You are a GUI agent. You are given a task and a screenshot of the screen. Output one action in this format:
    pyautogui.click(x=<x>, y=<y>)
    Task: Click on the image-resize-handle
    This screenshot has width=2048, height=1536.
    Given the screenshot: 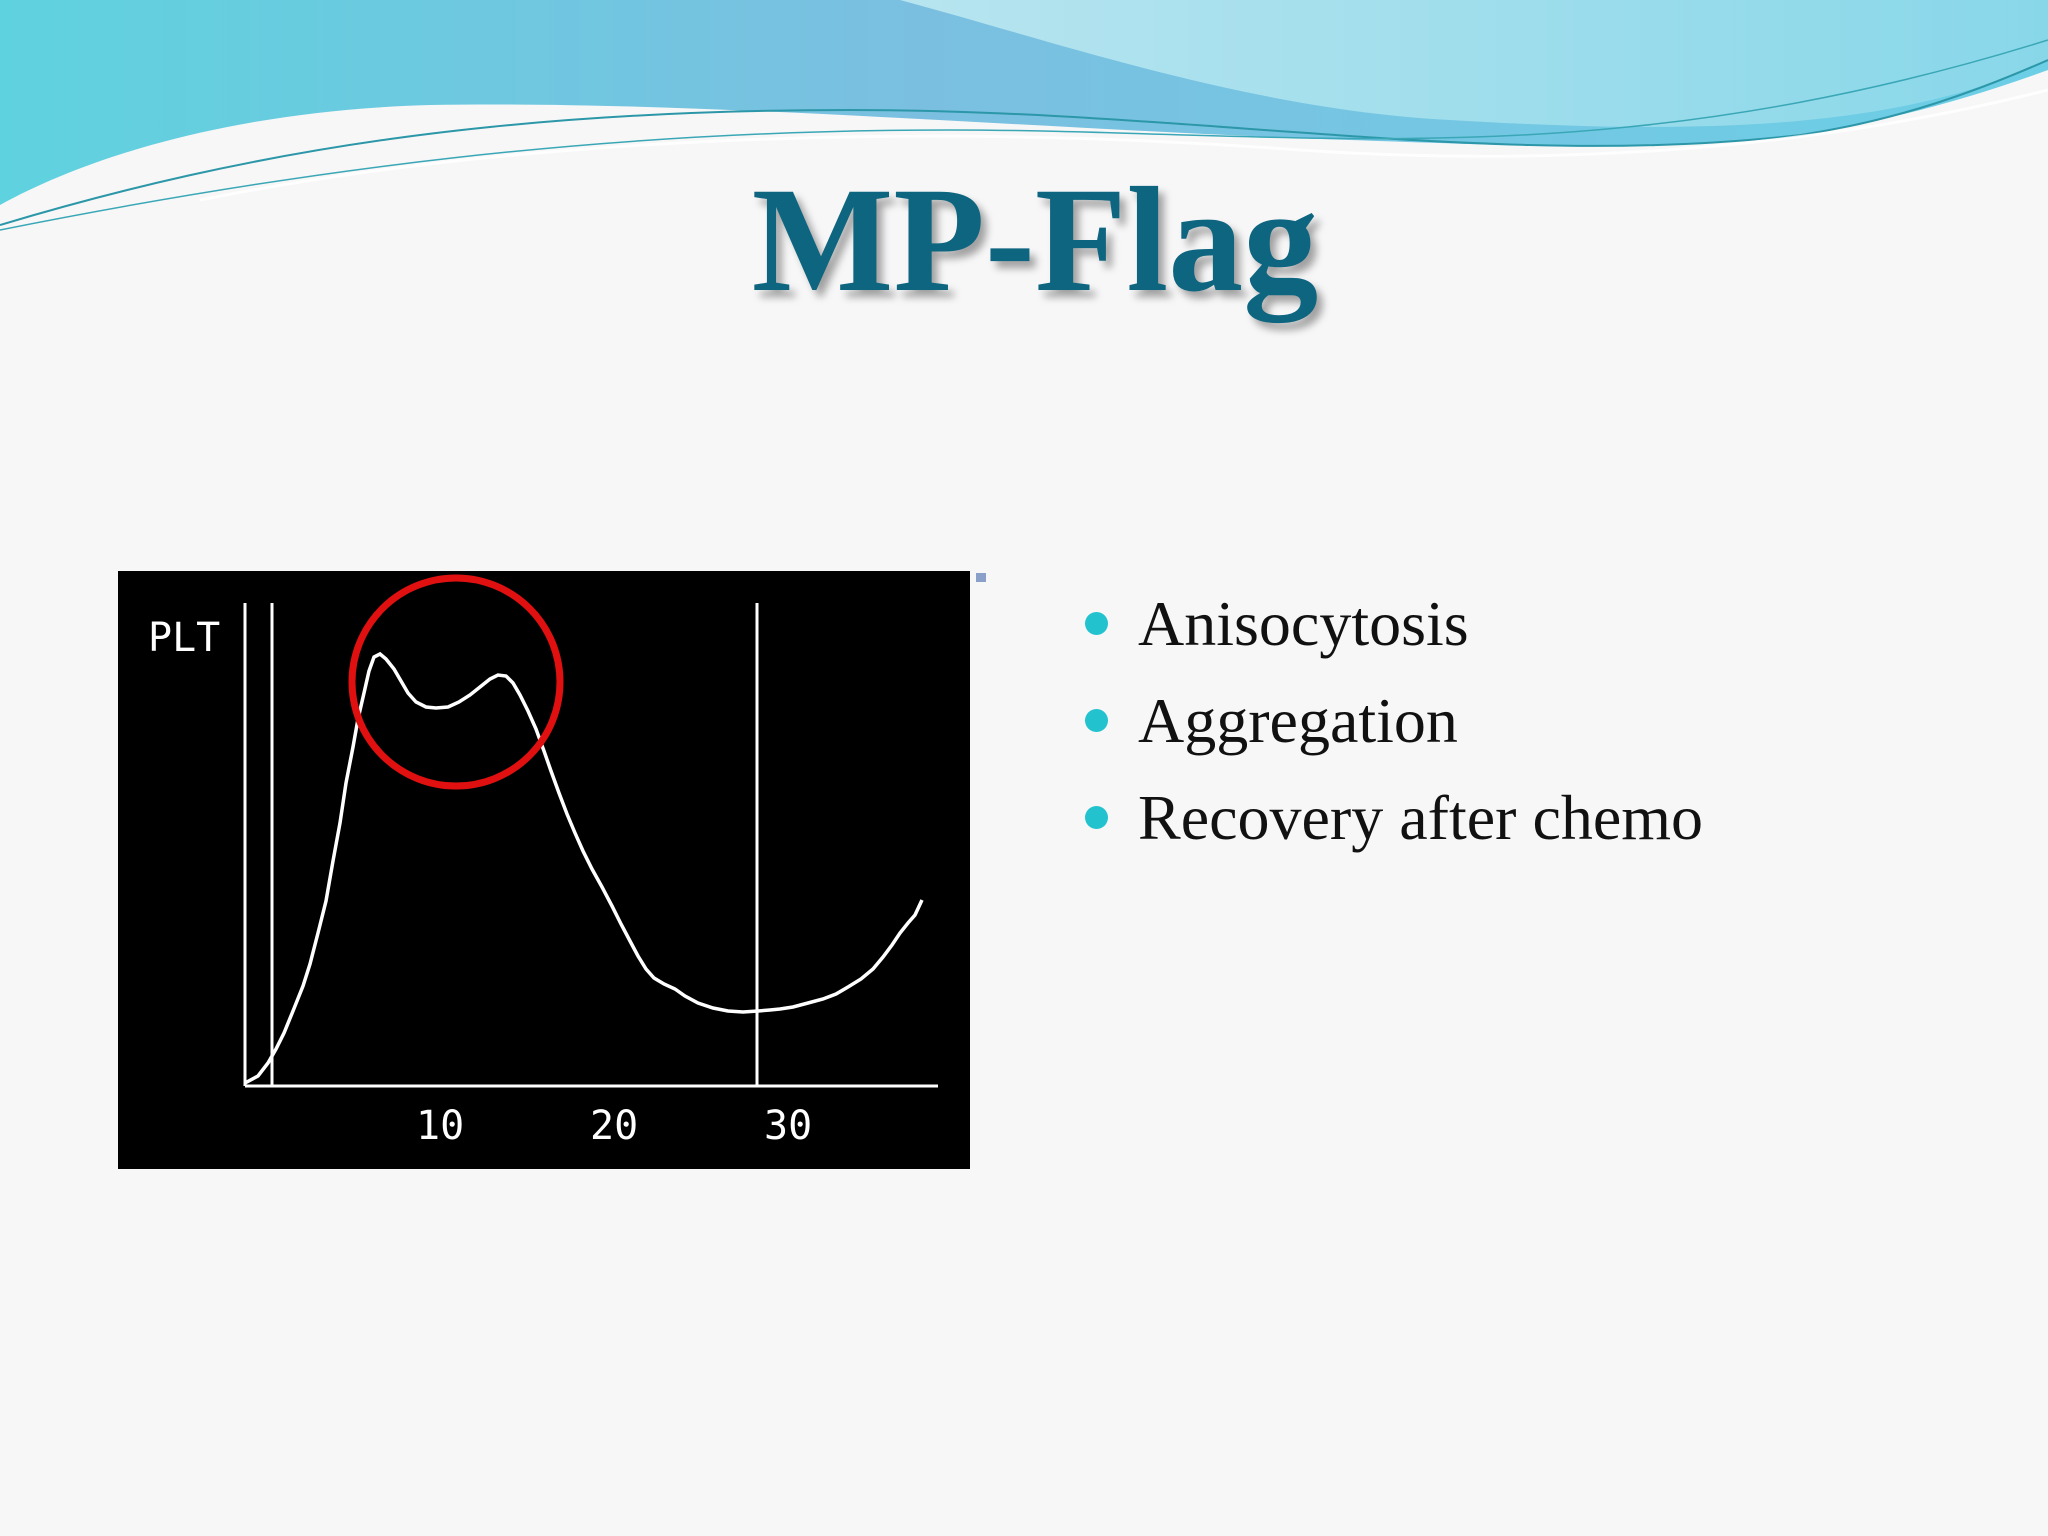 What is the action you would take?
    pyautogui.click(x=981, y=577)
    